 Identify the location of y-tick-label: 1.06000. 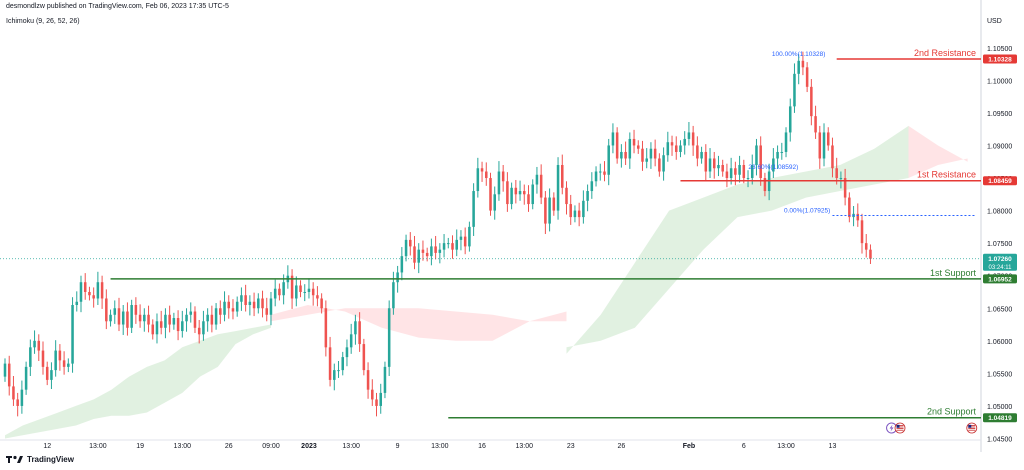
(999, 342).